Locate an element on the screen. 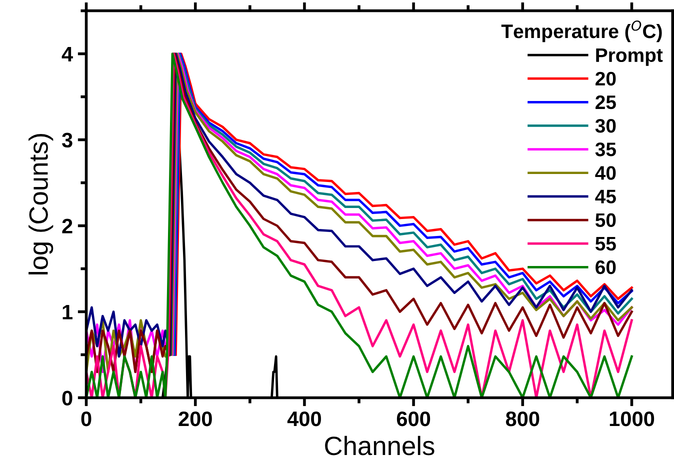 The width and height of the screenshot is (674, 469). x-tick-label: 0 is located at coordinates (86, 418).